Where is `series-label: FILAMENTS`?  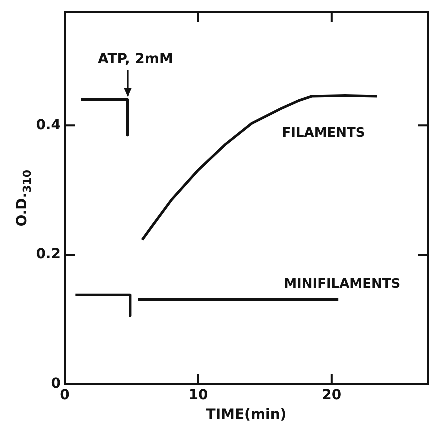
series-label: FILAMENTS is located at coordinates (324, 133).